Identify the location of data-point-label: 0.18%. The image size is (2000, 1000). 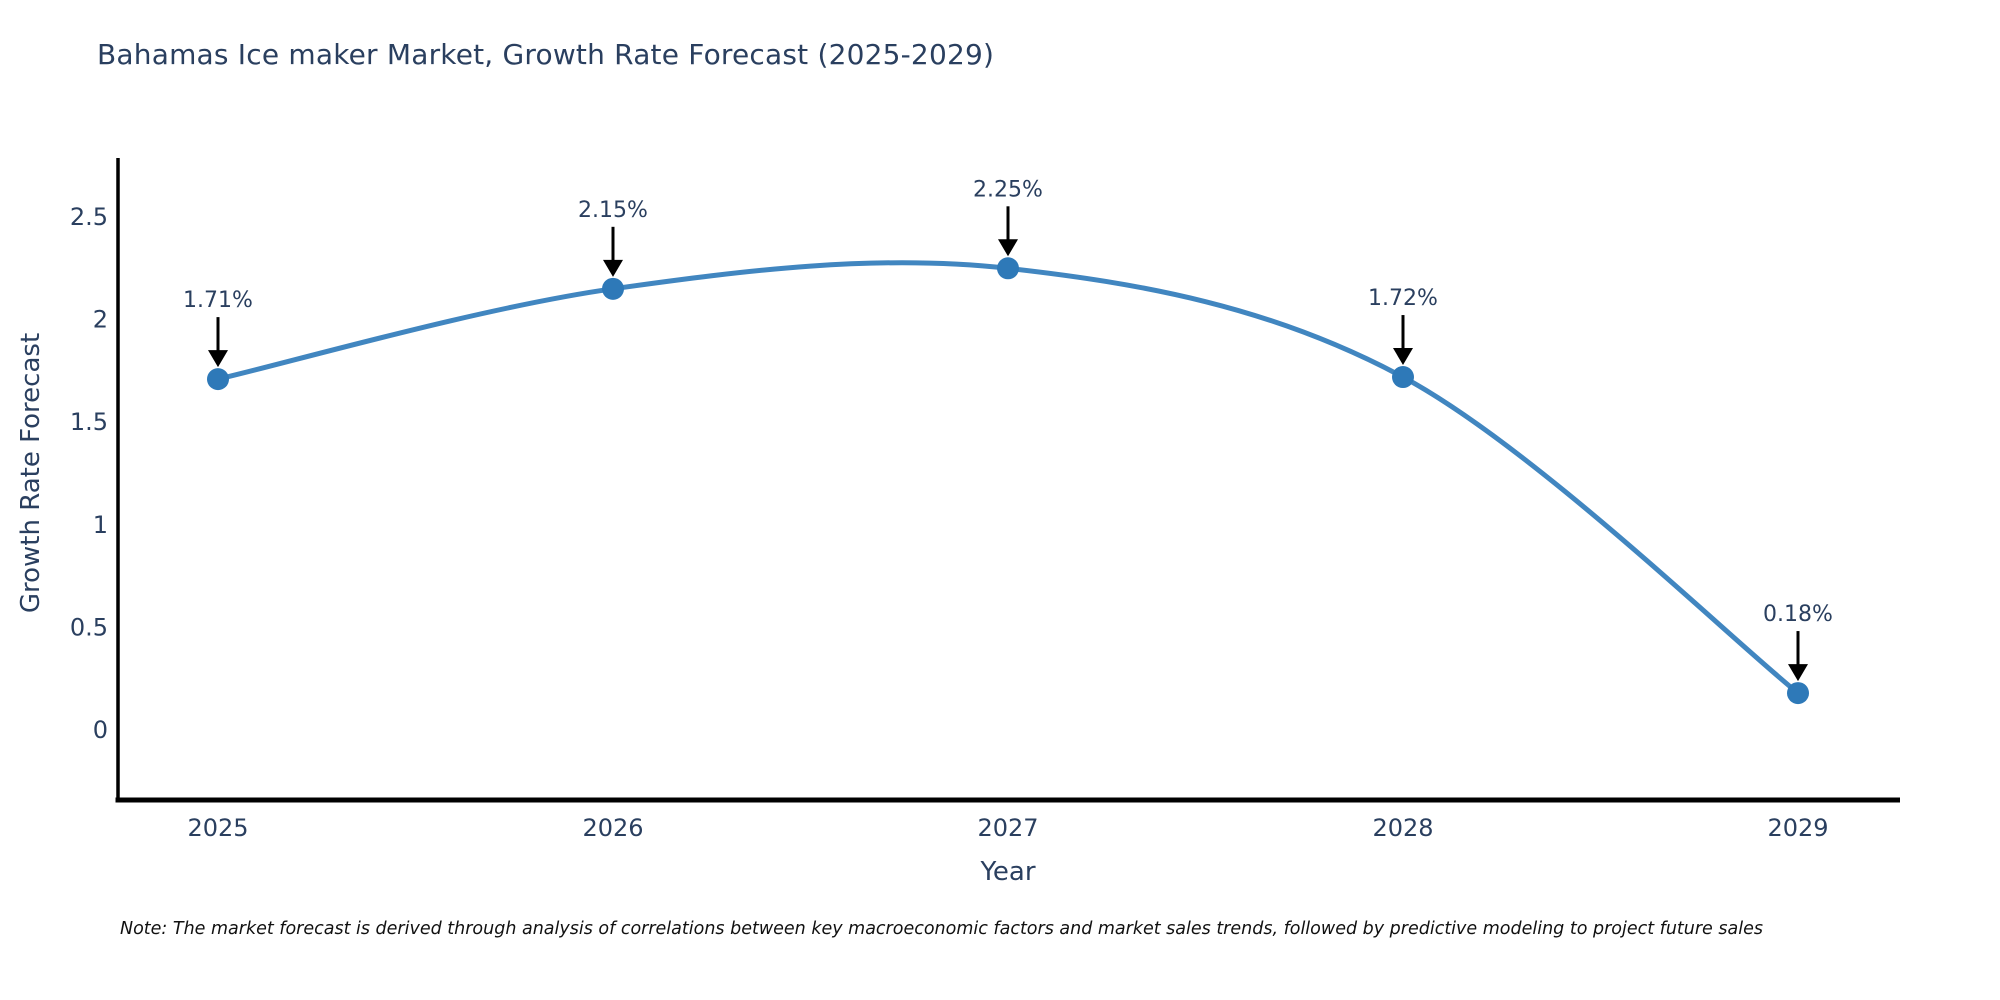
(1798, 614).